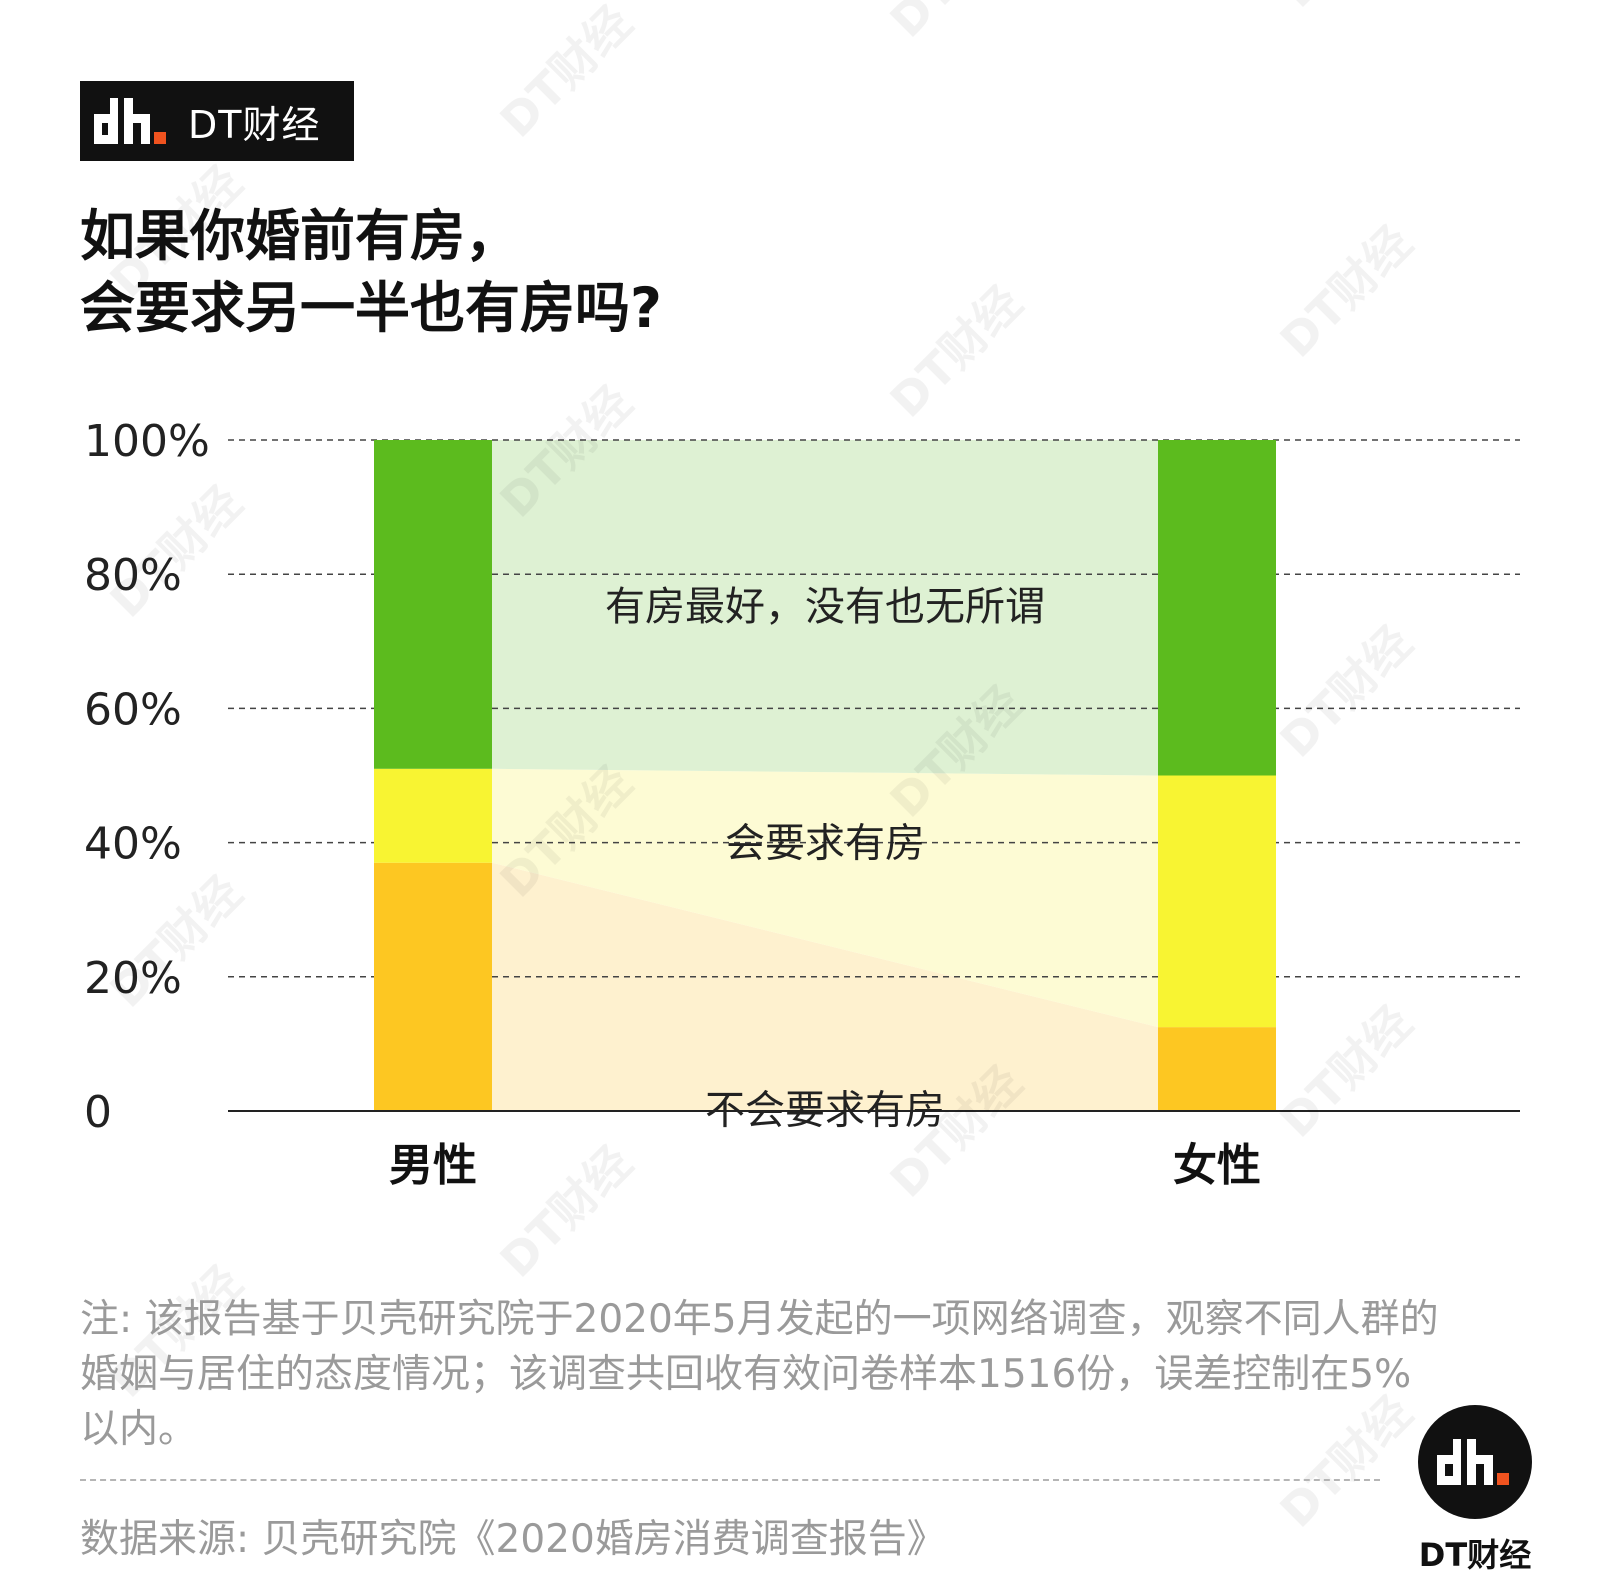 This screenshot has height=1587, width=1601. What do you see at coordinates (433, 1165) in the screenshot?
I see `x-category-label: 男性` at bounding box center [433, 1165].